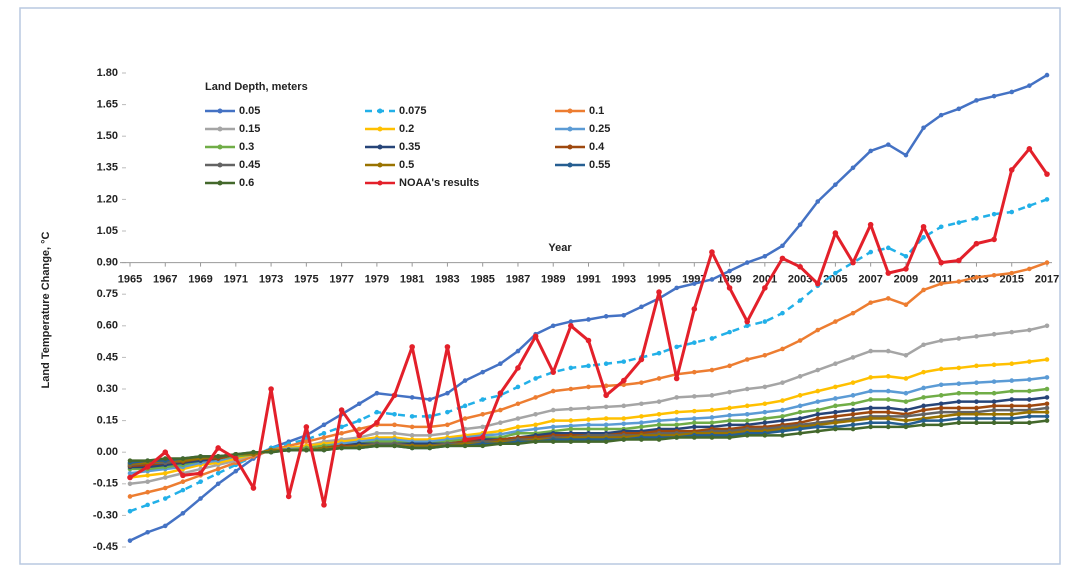 The image size is (1066, 569). I want to click on y-tick-label: 1.65, so click(107, 105).